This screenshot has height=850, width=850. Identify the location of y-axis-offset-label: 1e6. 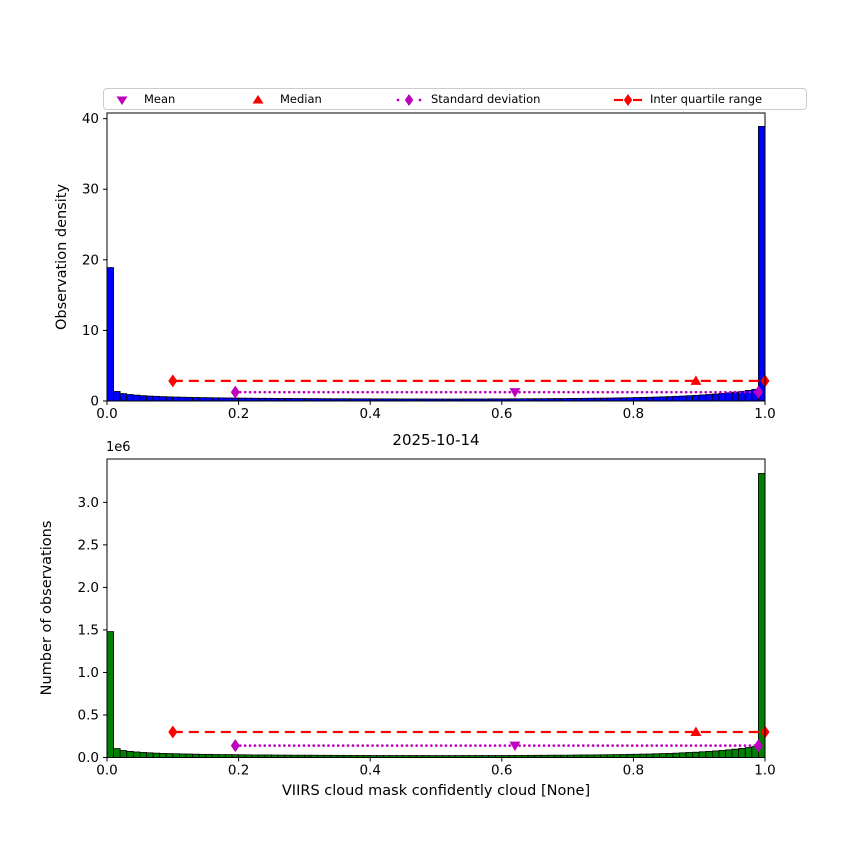
(118, 447).